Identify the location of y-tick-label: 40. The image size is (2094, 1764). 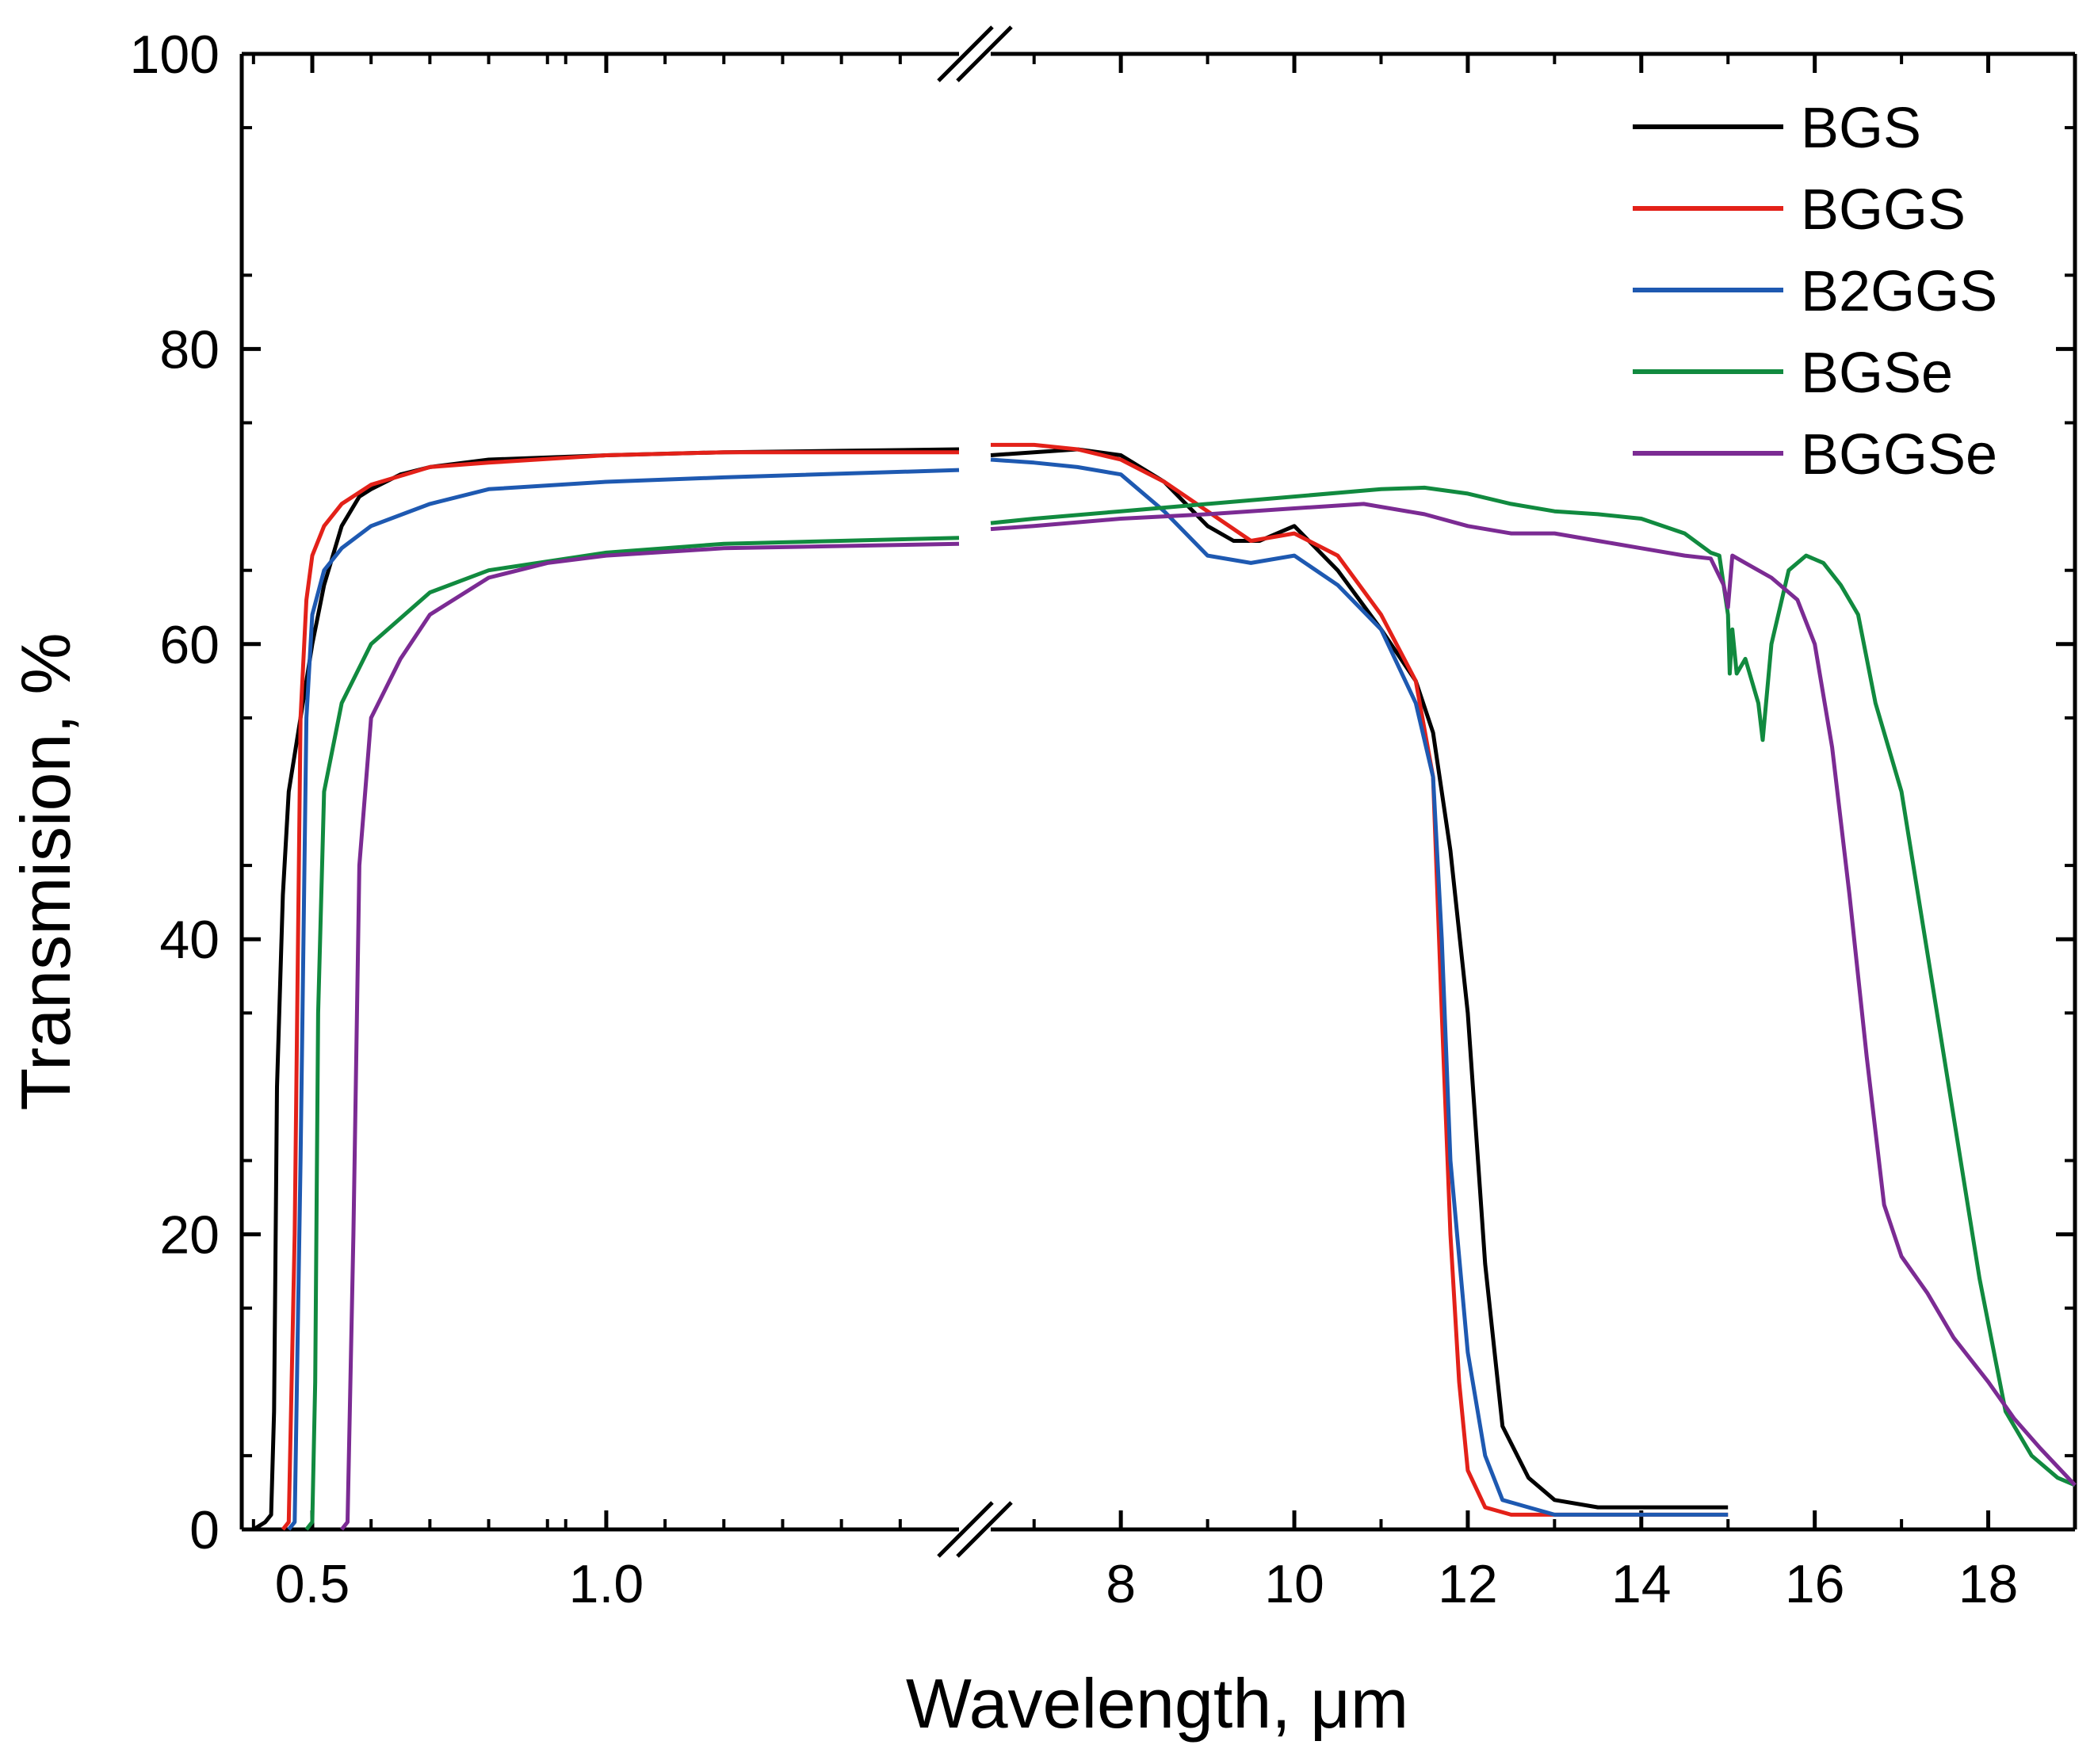
(190, 940).